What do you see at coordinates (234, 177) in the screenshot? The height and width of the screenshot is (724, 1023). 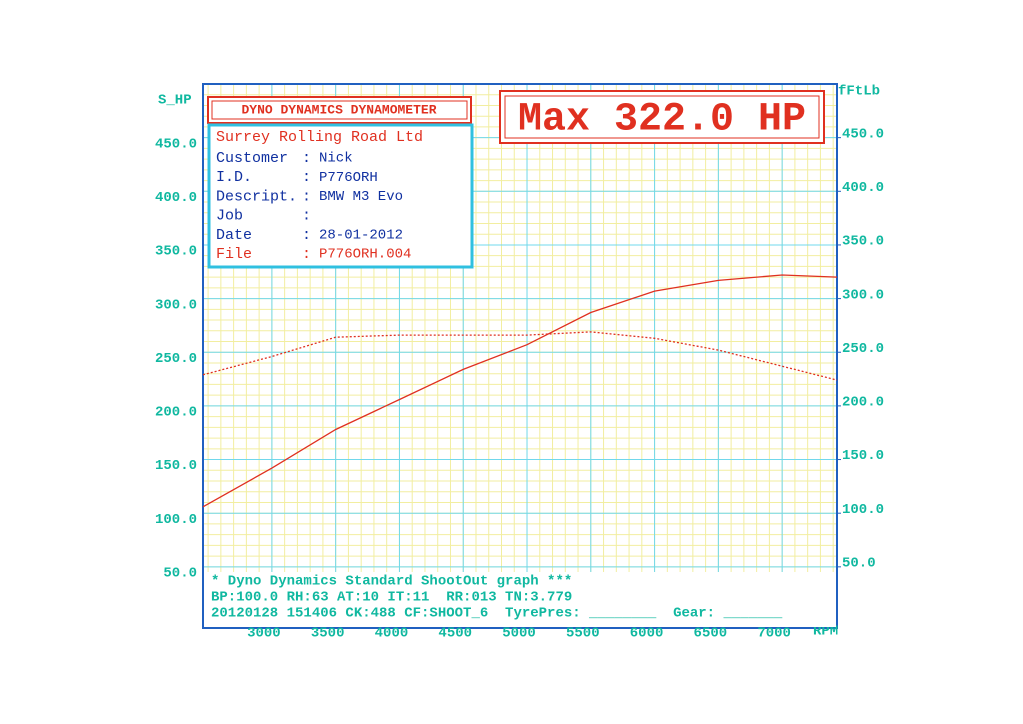 I see `info-label: I.D.` at bounding box center [234, 177].